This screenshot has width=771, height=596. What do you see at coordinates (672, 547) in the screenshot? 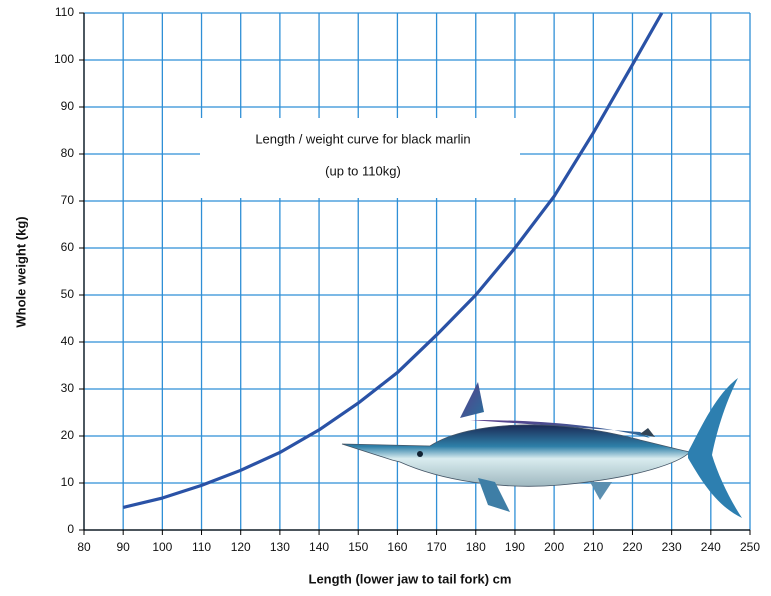
I see `x-tick-label: 230` at bounding box center [672, 547].